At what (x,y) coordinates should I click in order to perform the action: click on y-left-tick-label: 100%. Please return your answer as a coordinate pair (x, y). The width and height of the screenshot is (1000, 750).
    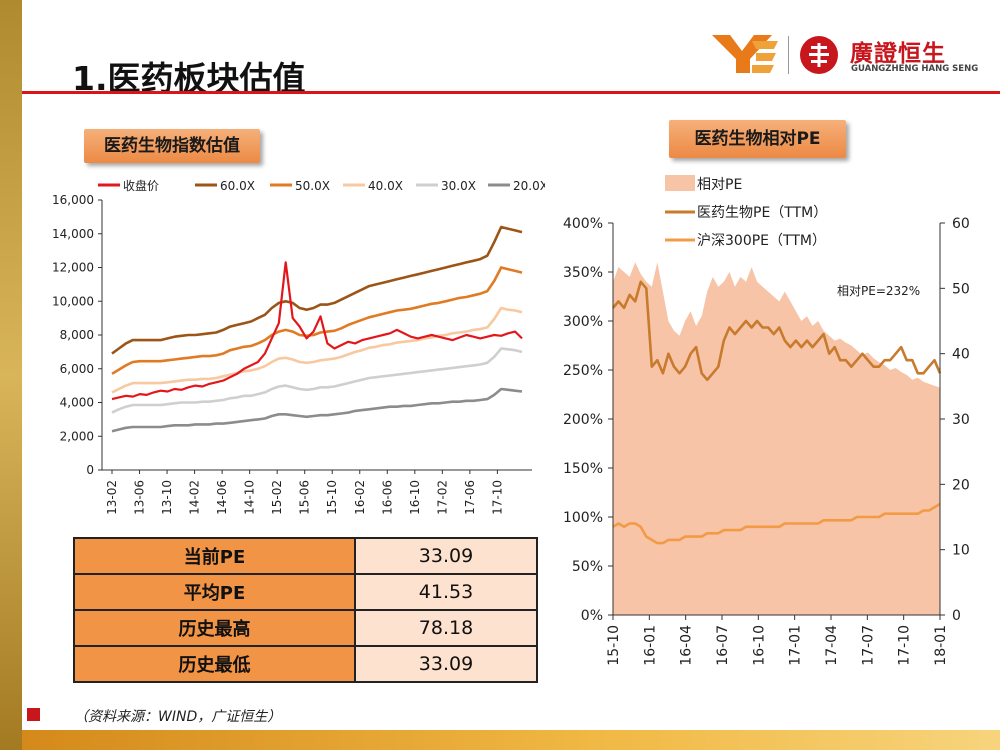
    Looking at the image, I should click on (583, 518).